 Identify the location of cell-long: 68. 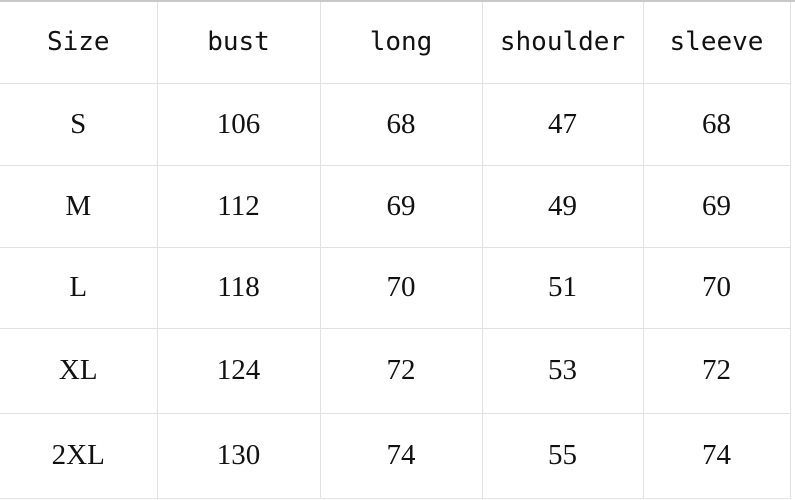
(401, 124).